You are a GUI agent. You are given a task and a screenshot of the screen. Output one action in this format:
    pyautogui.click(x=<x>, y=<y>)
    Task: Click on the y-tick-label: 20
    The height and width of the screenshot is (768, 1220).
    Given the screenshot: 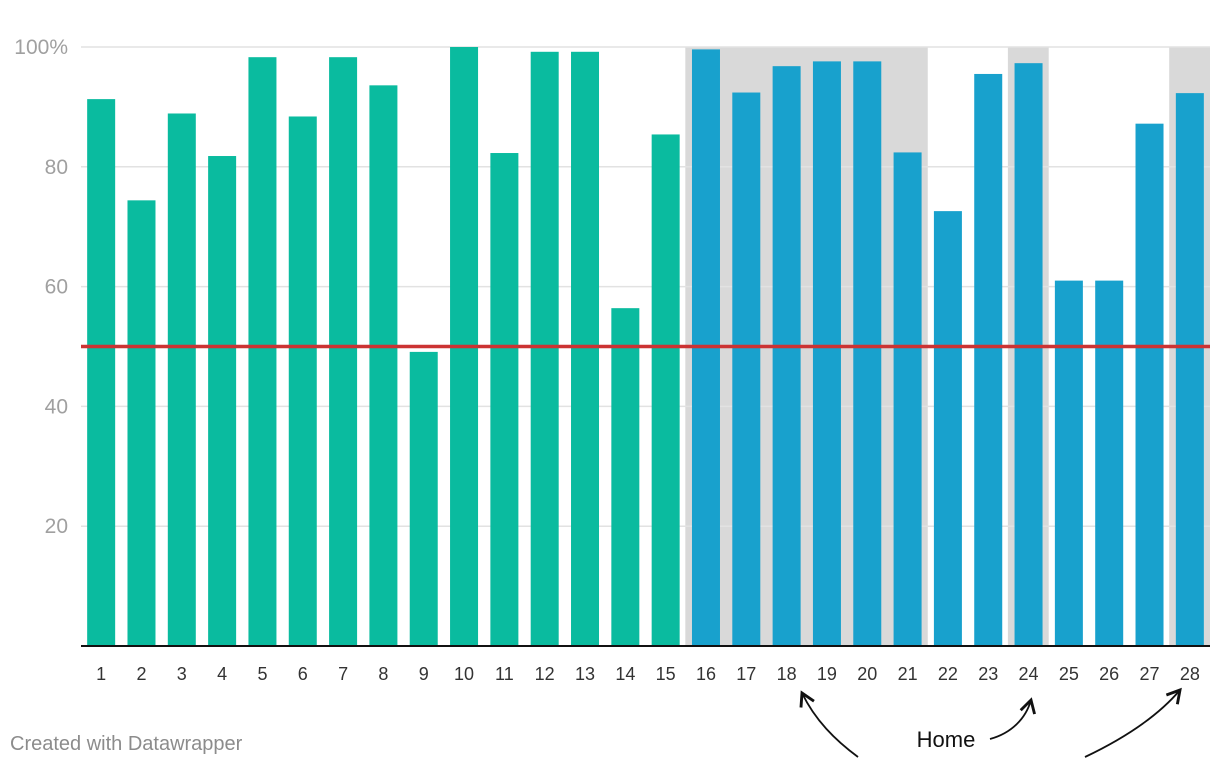 What is the action you would take?
    pyautogui.click(x=56, y=526)
    